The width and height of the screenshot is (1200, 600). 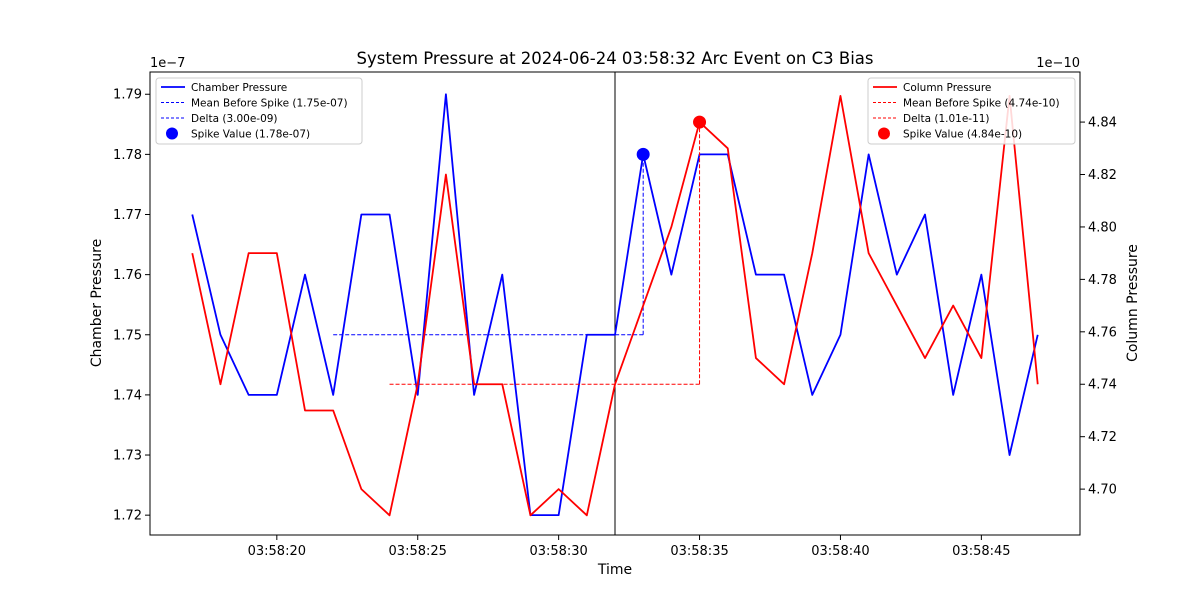 What do you see at coordinates (1102, 332) in the screenshot?
I see `right-y-tick-label: 4.76` at bounding box center [1102, 332].